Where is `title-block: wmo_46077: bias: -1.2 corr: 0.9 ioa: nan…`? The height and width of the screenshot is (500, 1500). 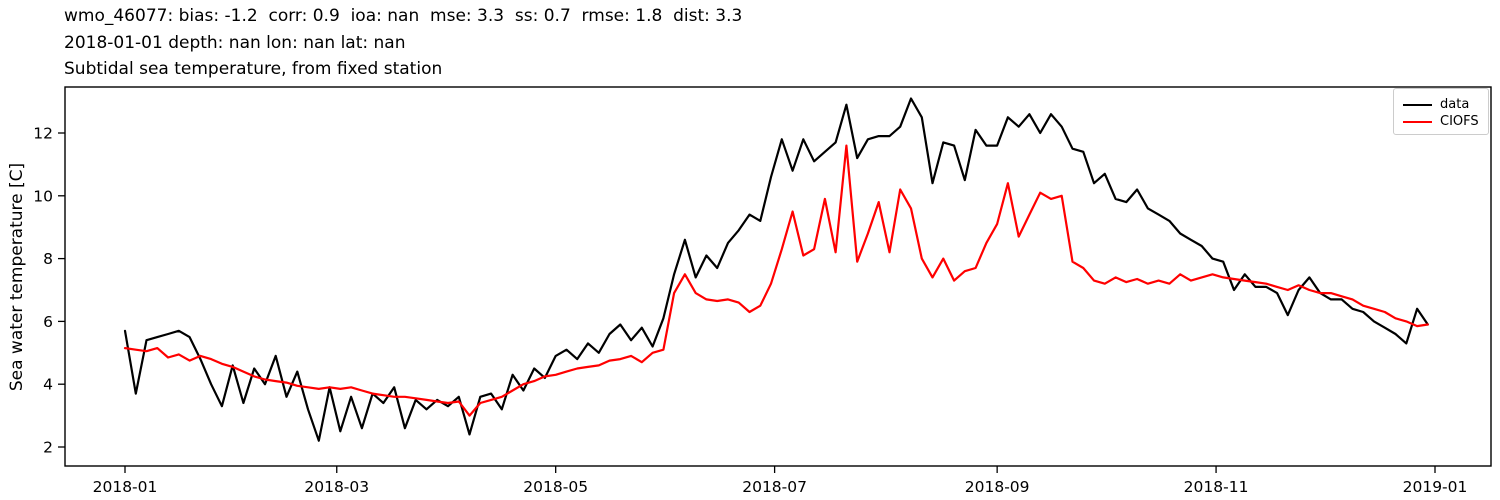 title-block: wmo_46077: bias: -1.2 corr: 0.9 ioa: nan… is located at coordinates (403, 43).